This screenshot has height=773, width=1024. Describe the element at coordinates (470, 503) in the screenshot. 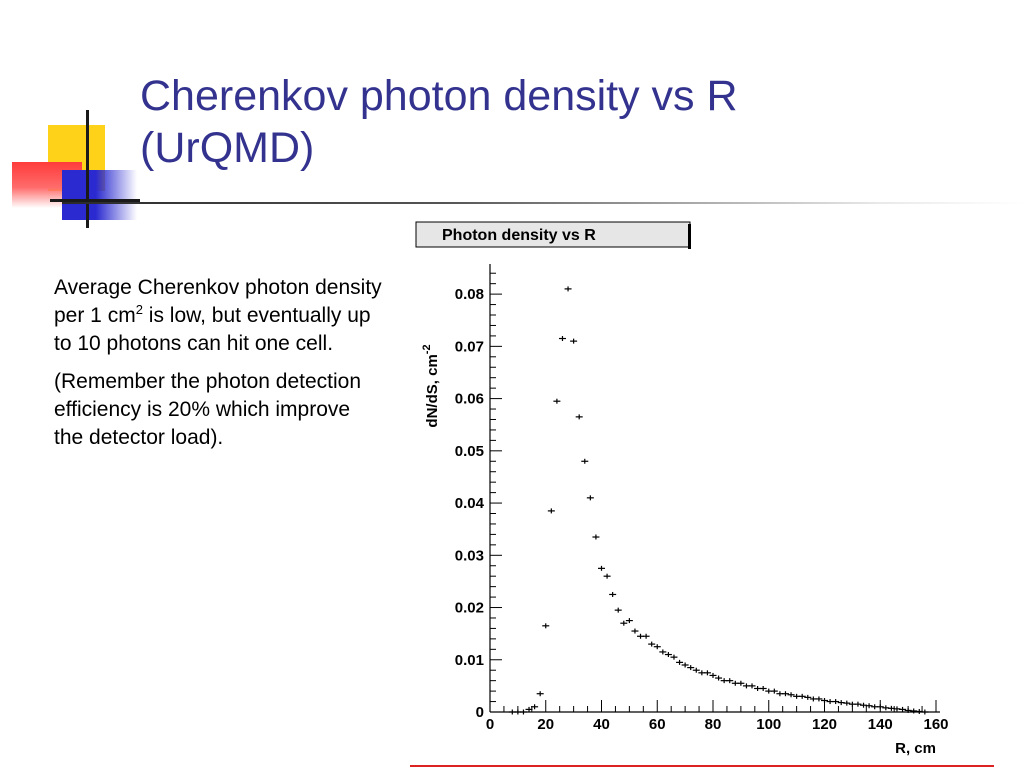

I see `y-tick-label: 0.04` at that location.